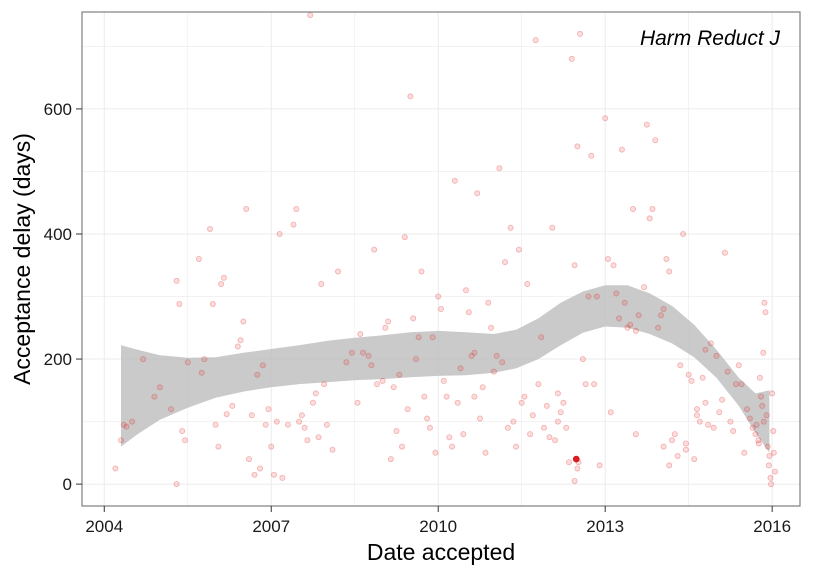 The width and height of the screenshot is (825, 570). Describe the element at coordinates (58, 234) in the screenshot. I see `y-tick-label: 400` at that location.